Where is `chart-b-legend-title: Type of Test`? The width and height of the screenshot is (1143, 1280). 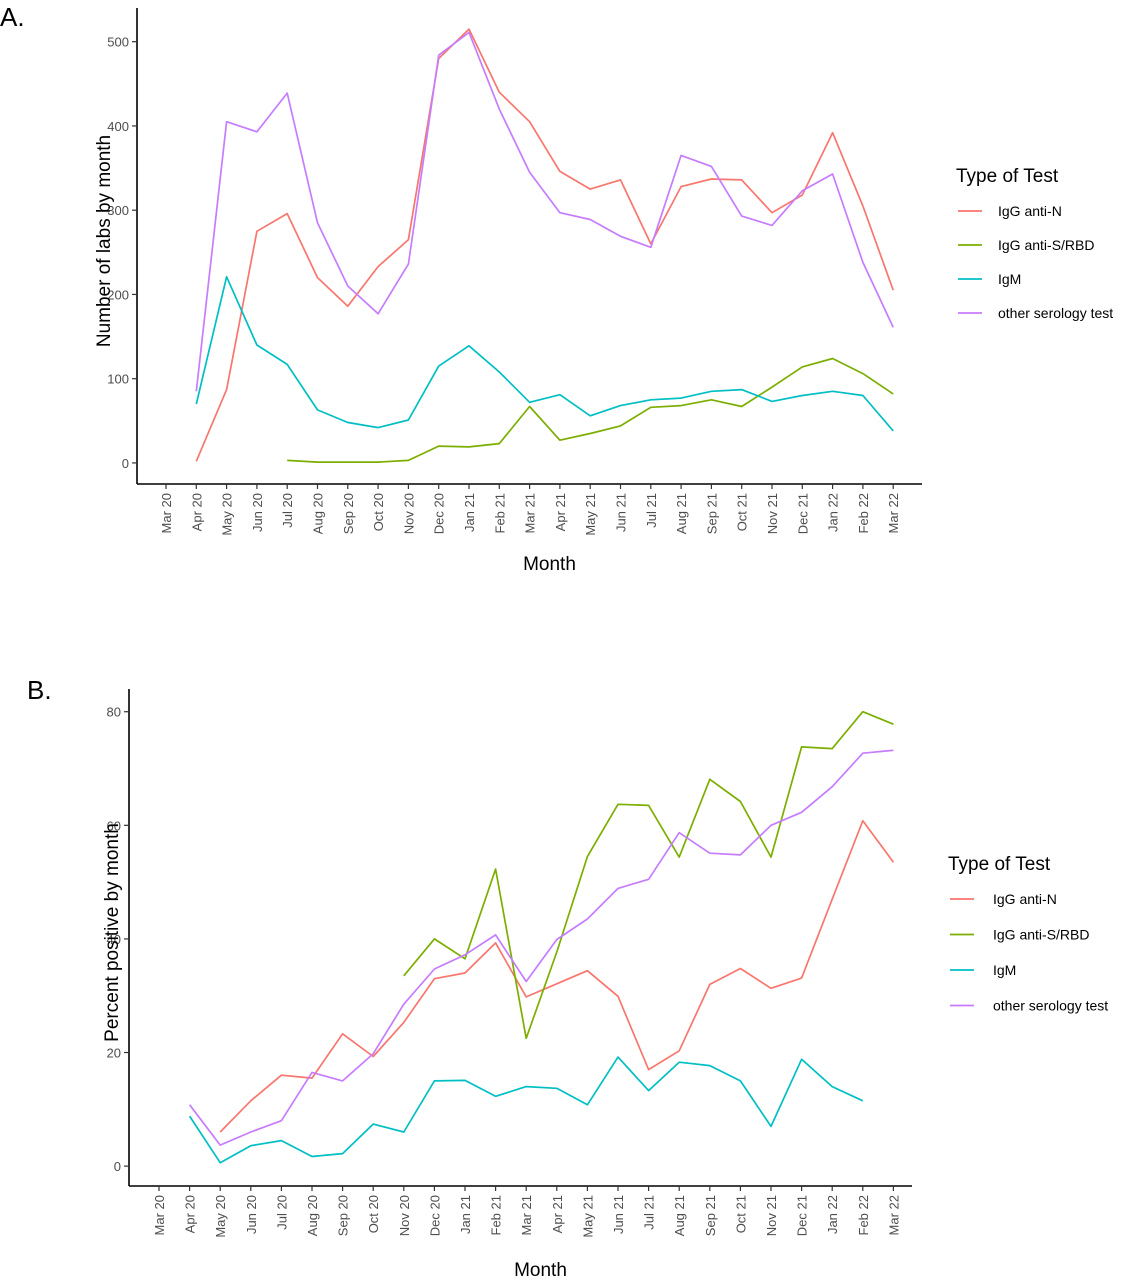 chart-b-legend-title: Type of Test is located at coordinates (999, 864).